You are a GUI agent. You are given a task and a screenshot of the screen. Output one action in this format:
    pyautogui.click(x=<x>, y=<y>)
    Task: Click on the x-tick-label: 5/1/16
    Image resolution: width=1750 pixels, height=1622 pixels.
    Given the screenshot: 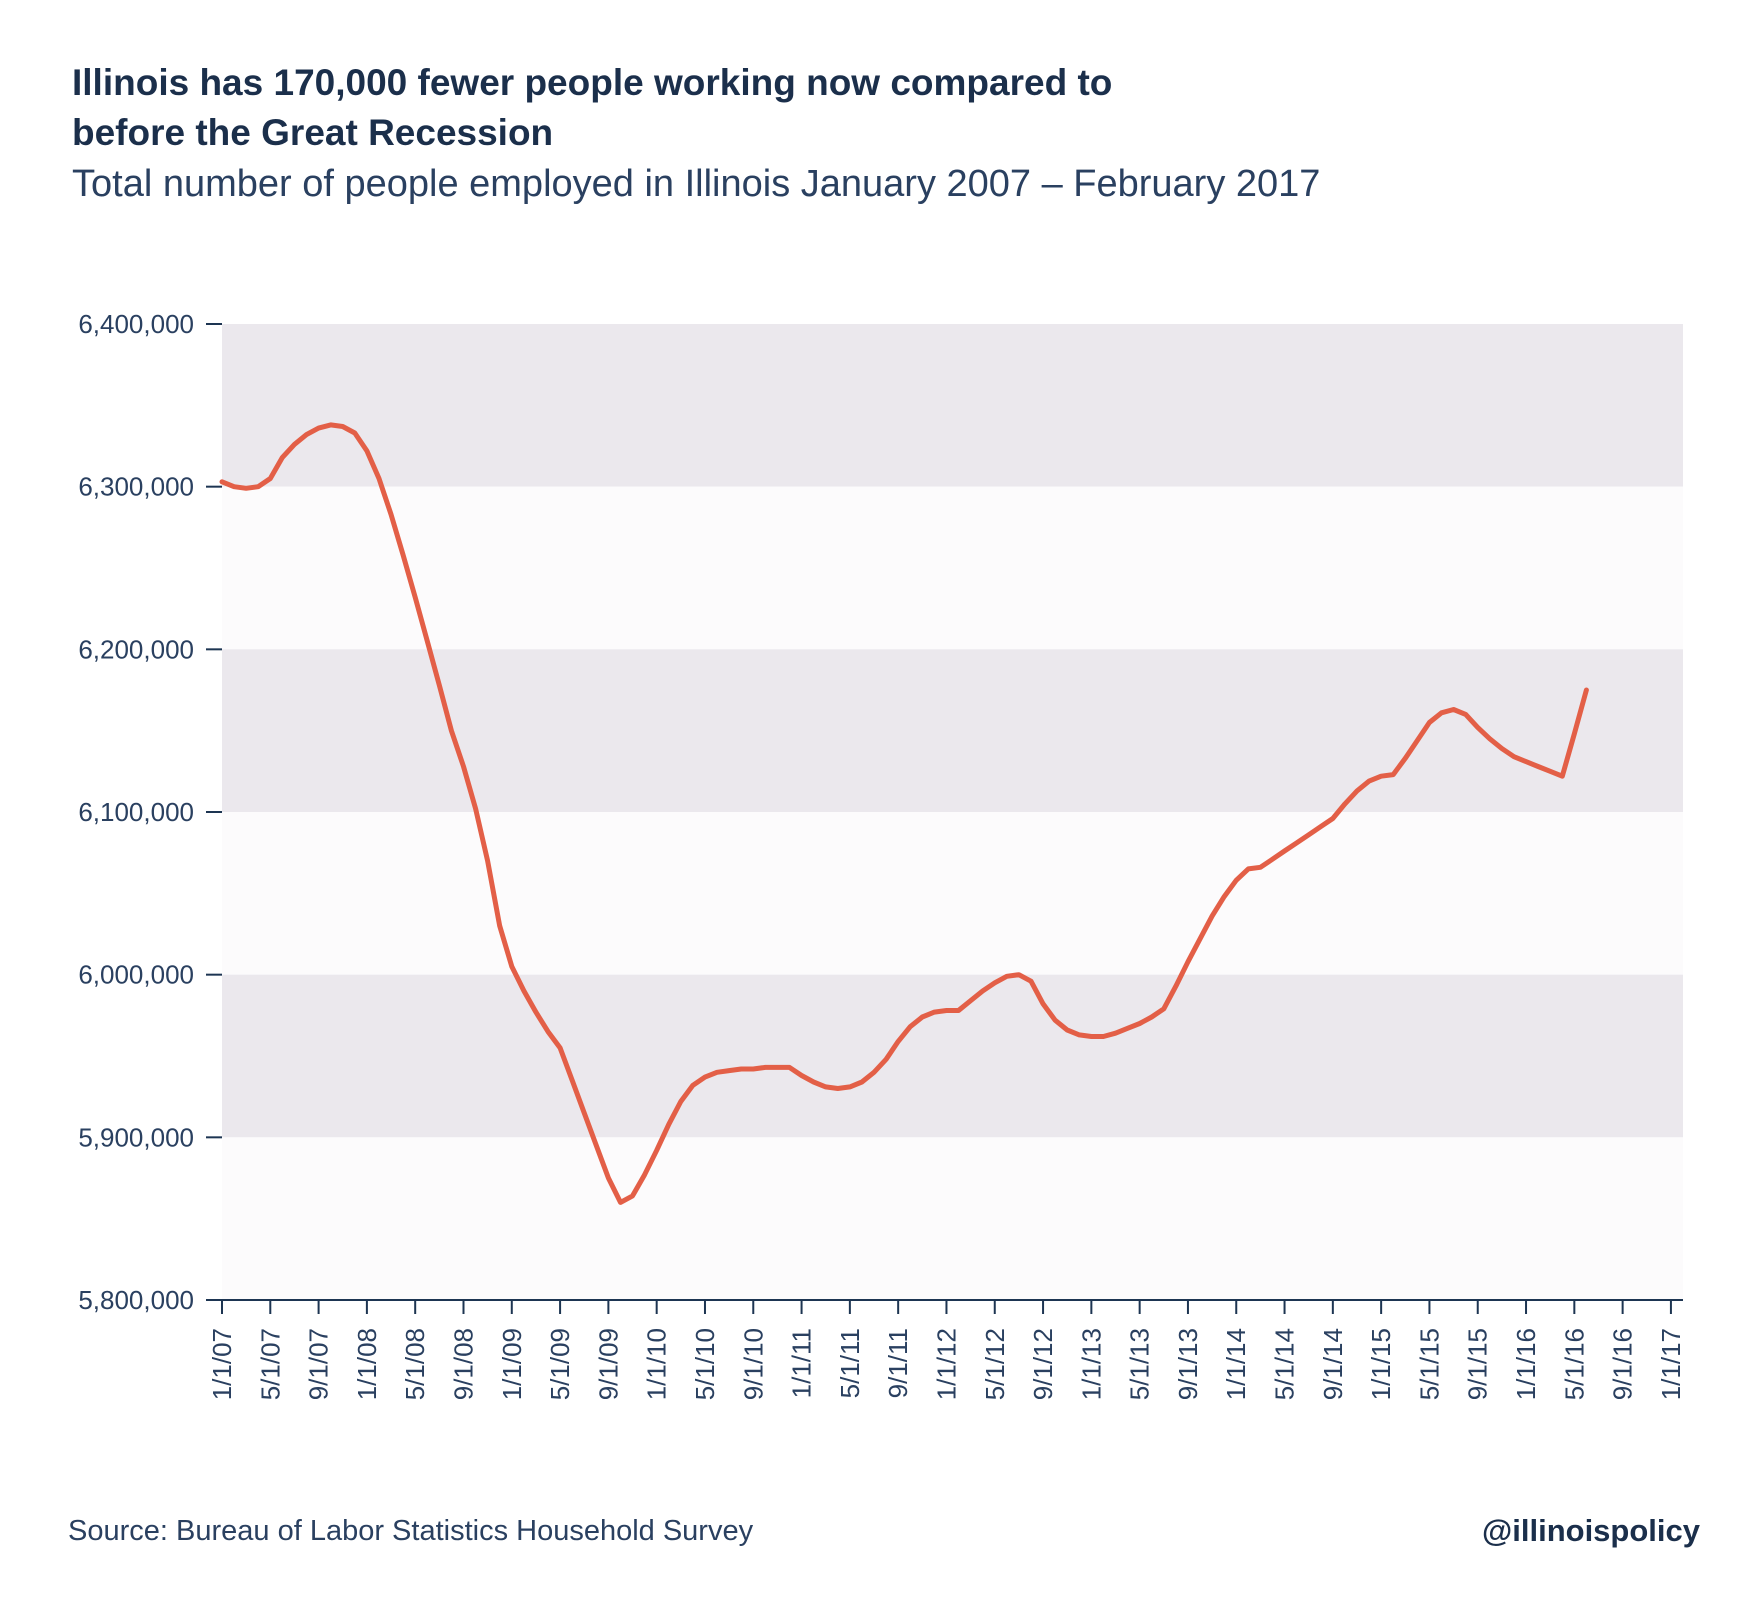 What is the action you would take?
    pyautogui.click(x=1574, y=1364)
    